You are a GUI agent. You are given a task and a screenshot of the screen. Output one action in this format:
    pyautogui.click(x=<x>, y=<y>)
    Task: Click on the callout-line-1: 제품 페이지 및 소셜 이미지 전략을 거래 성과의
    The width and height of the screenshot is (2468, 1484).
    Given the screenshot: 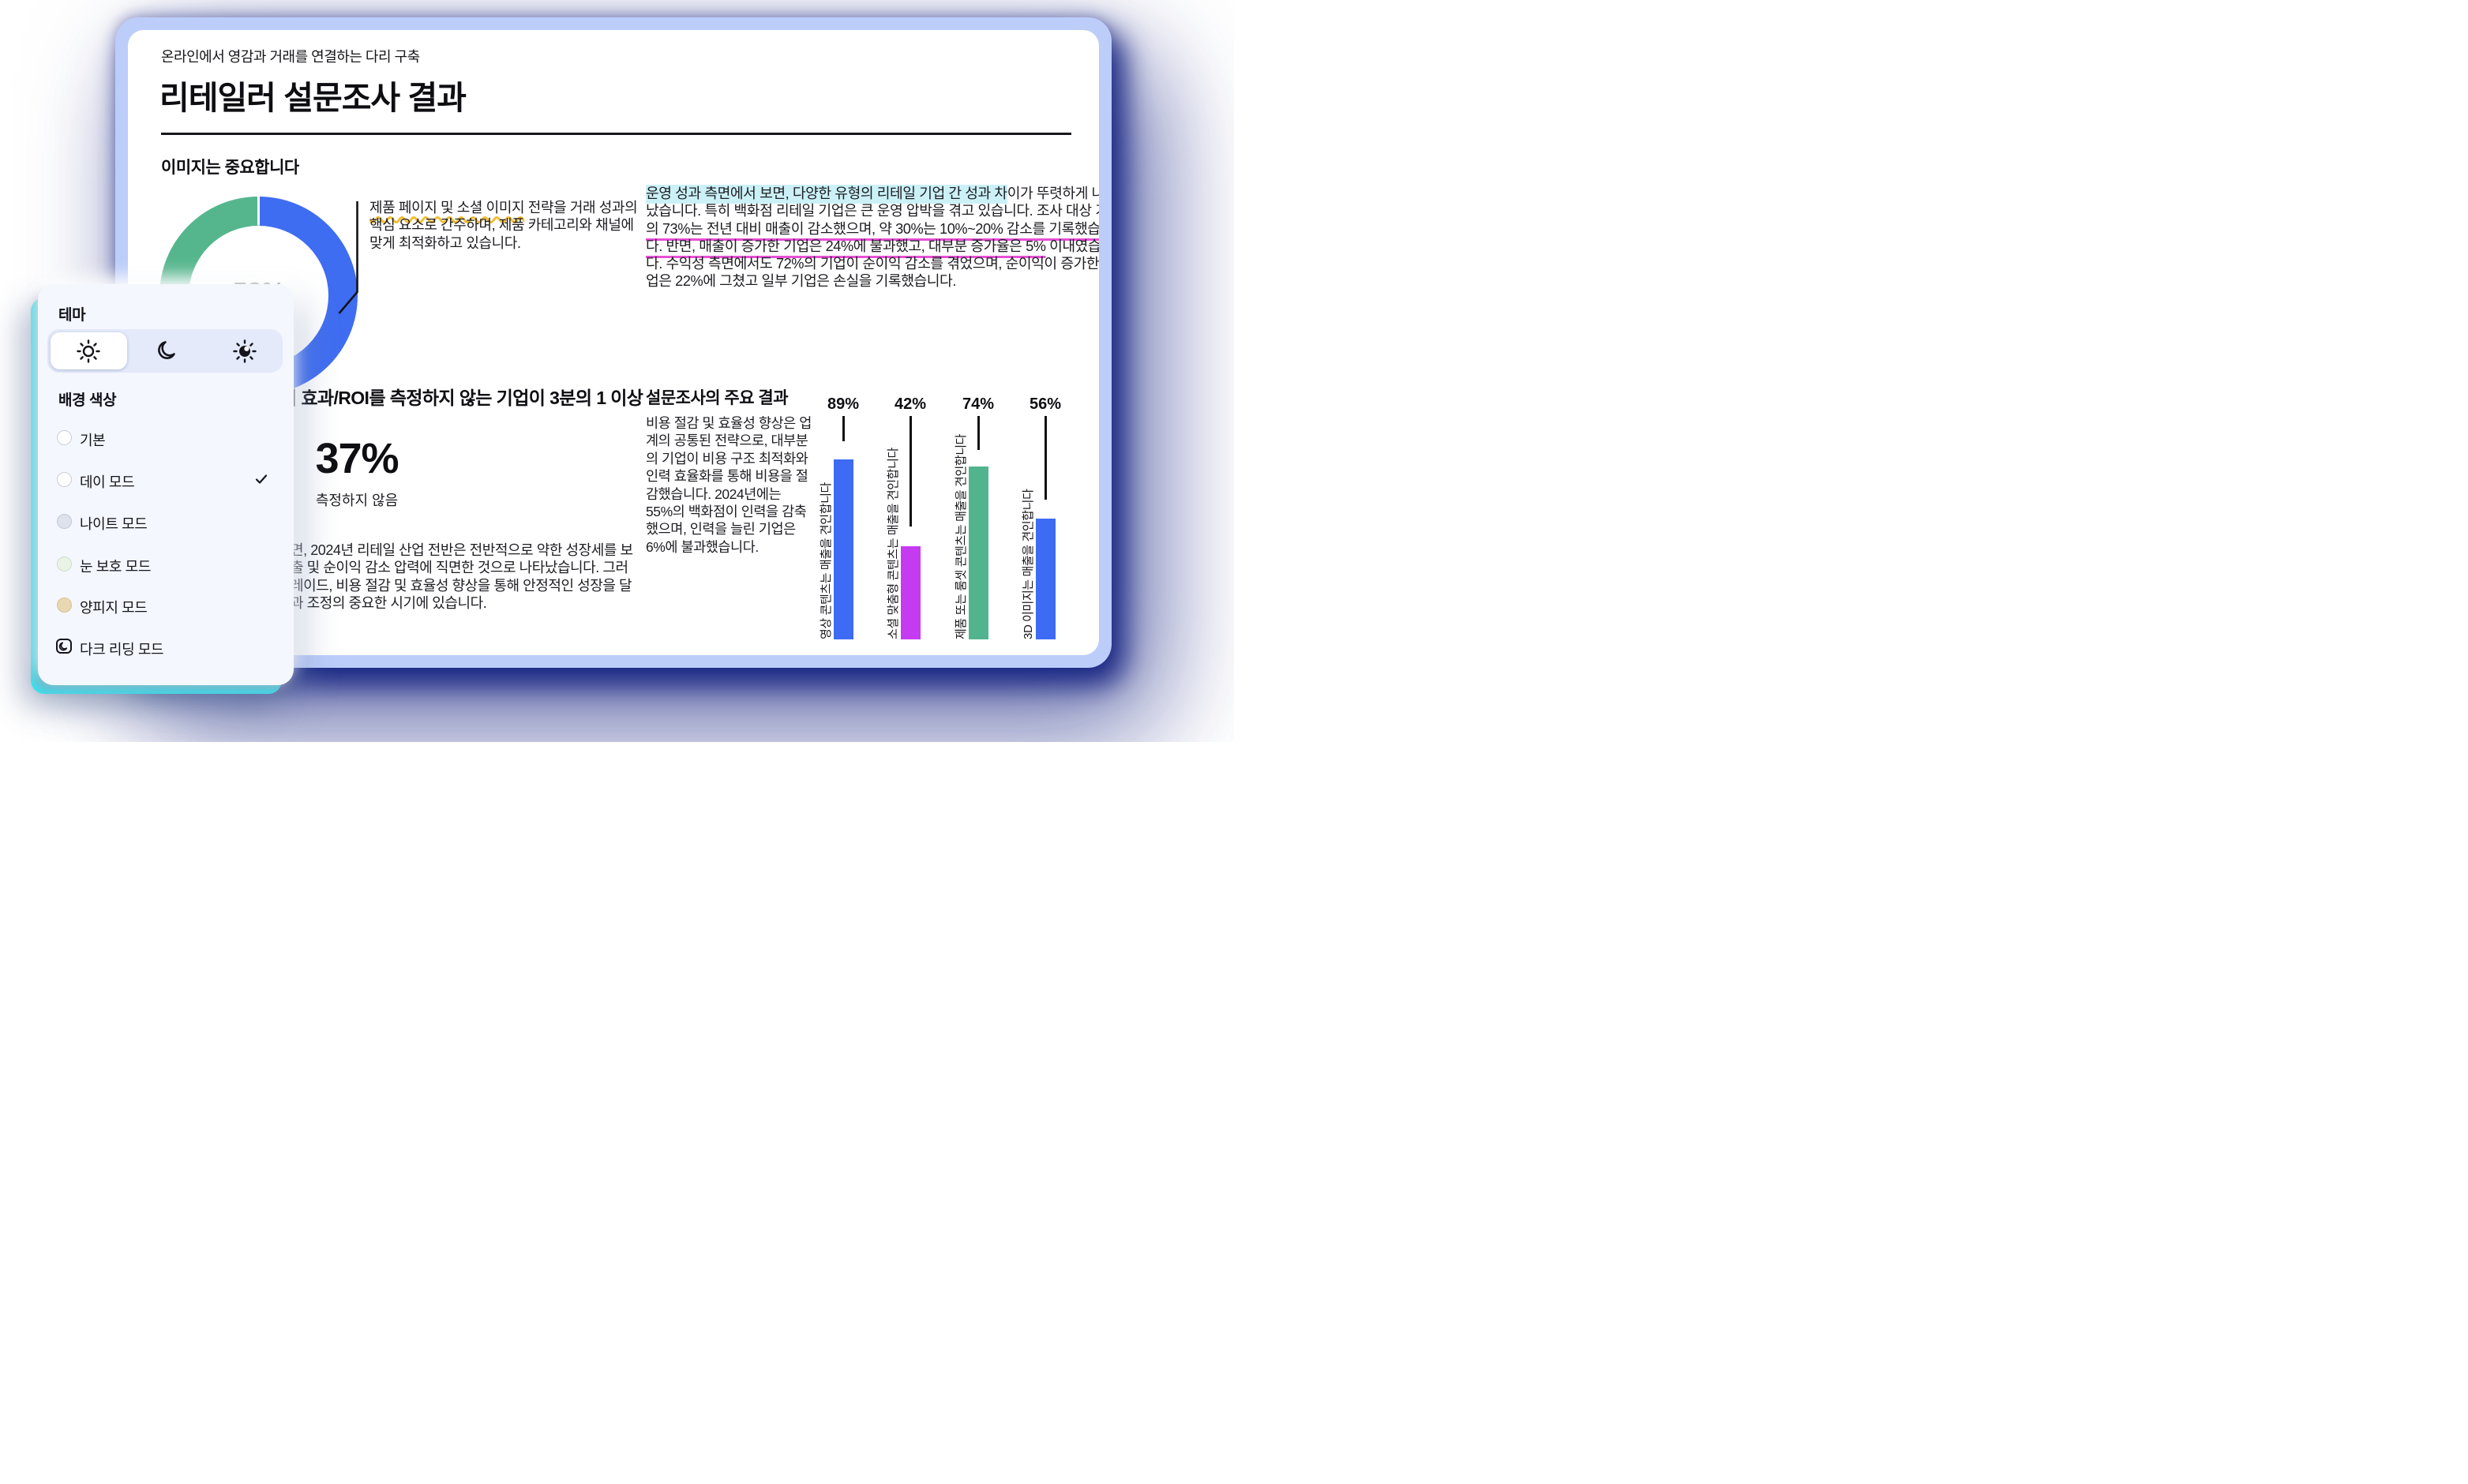 What is the action you would take?
    pyautogui.click(x=504, y=207)
    